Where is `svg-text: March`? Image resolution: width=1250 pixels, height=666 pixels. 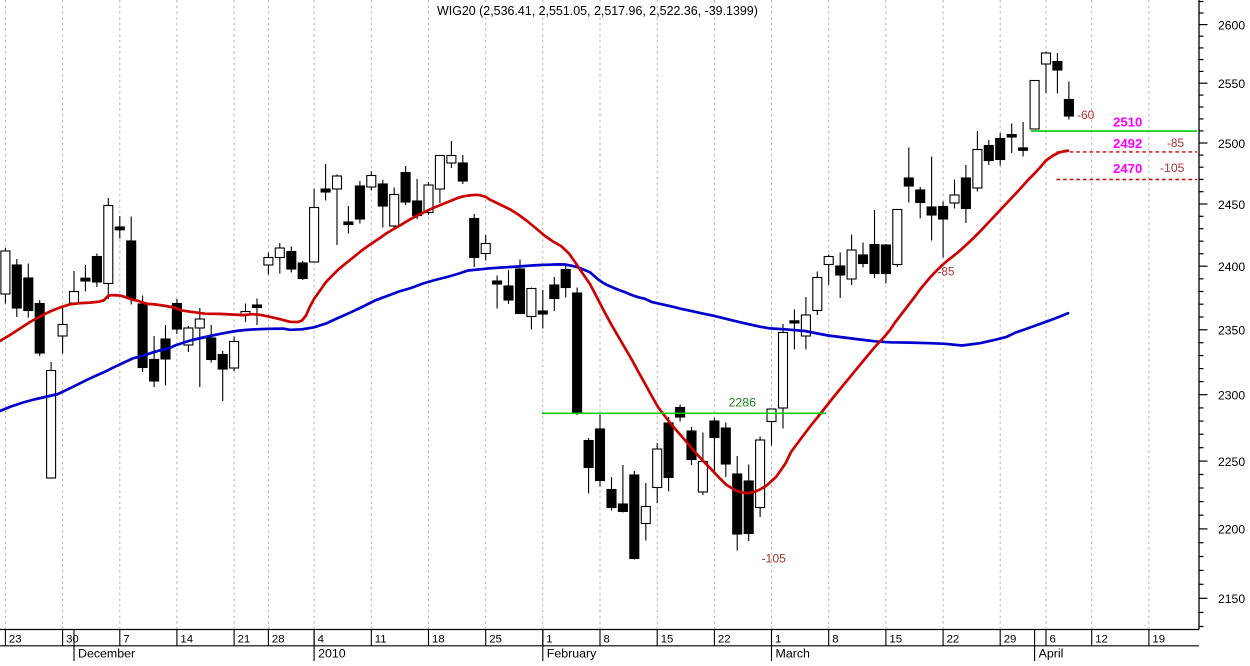 svg-text: March is located at coordinates (793, 653).